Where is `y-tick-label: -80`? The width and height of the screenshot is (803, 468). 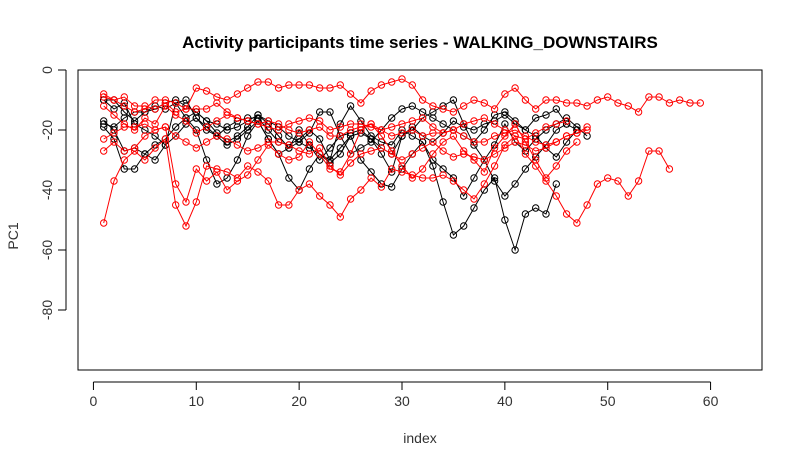 y-tick-label: -80 is located at coordinates (47, 310).